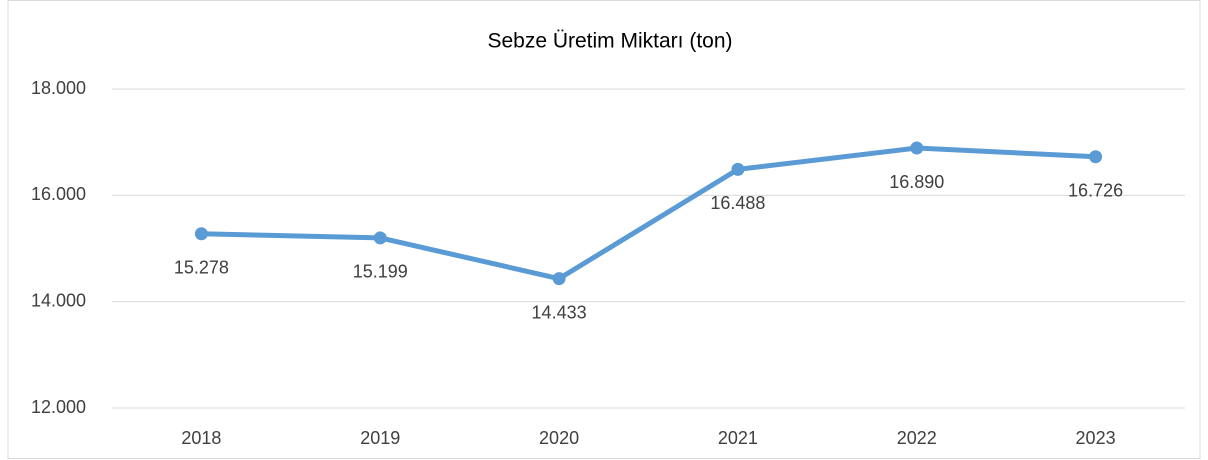 This screenshot has height=460, width=1208. Describe the element at coordinates (58, 194) in the screenshot. I see `y-tick-label: 16.000` at that location.